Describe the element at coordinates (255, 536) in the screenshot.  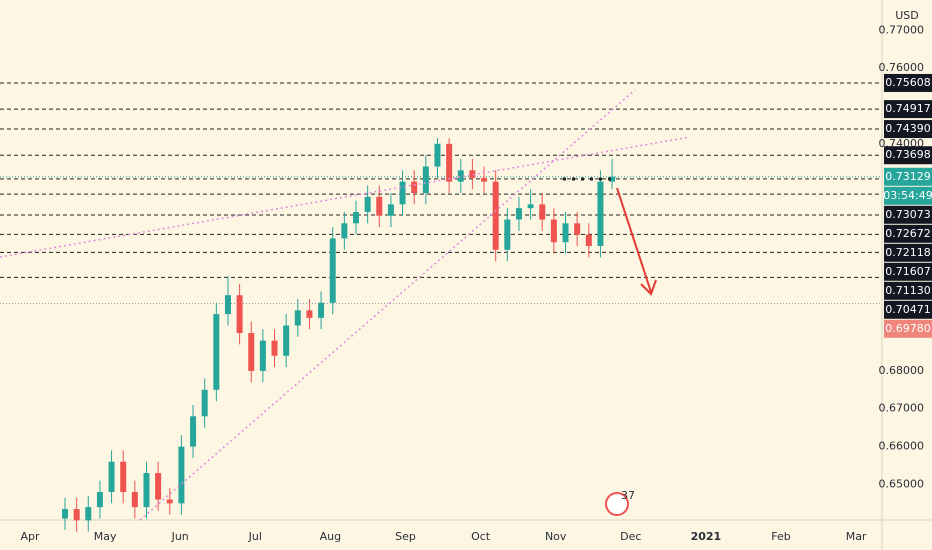
I see `x-tick-label: Jul` at that location.